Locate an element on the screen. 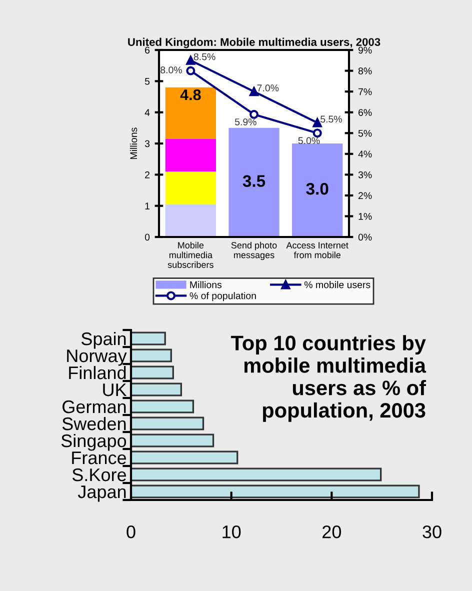  y-tick-label: 0 is located at coordinates (147, 237).